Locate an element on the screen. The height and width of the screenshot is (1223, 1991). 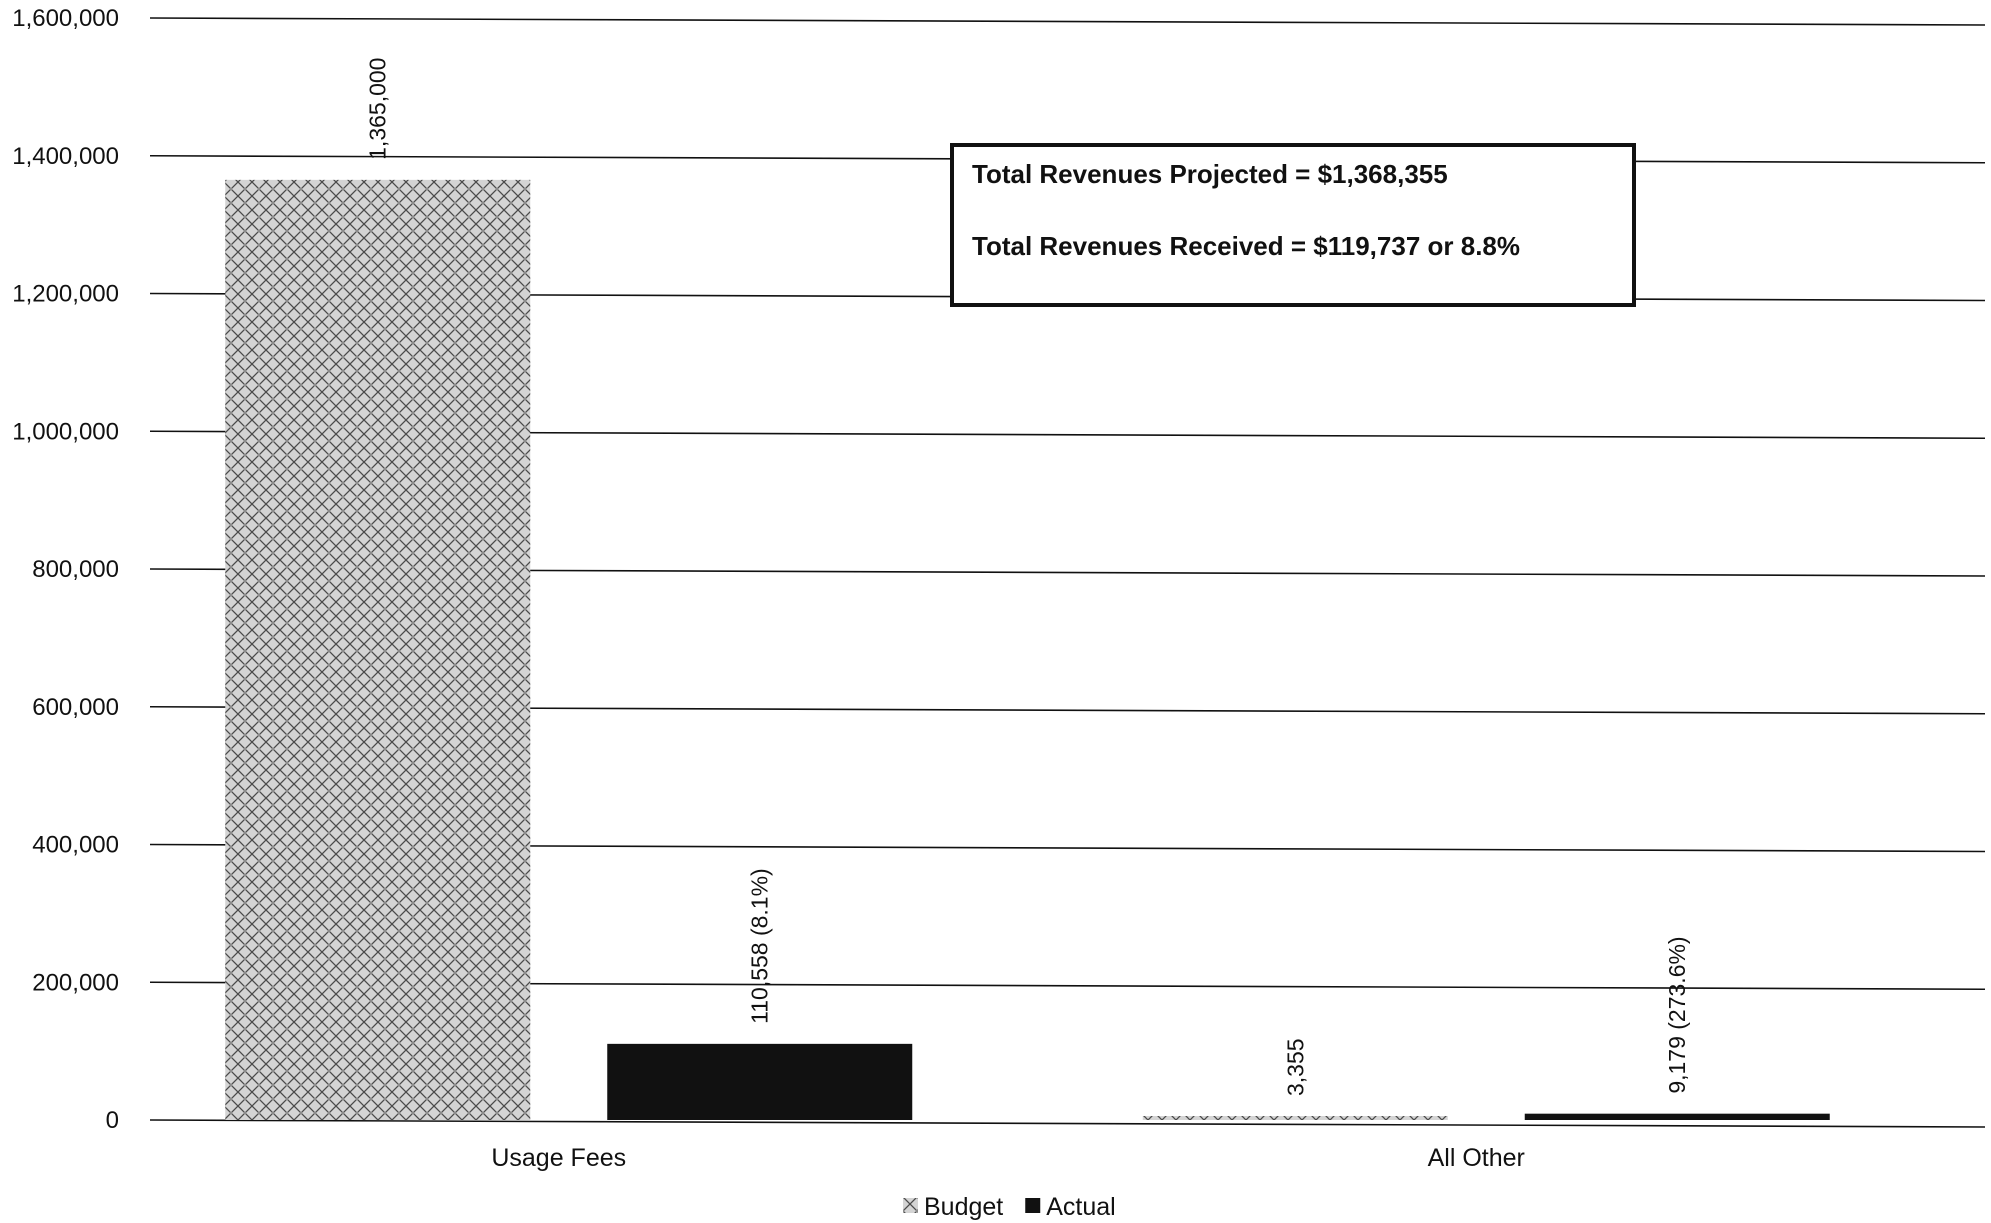
data-label: 9,179 (273.6%) is located at coordinates (1677, 1014).